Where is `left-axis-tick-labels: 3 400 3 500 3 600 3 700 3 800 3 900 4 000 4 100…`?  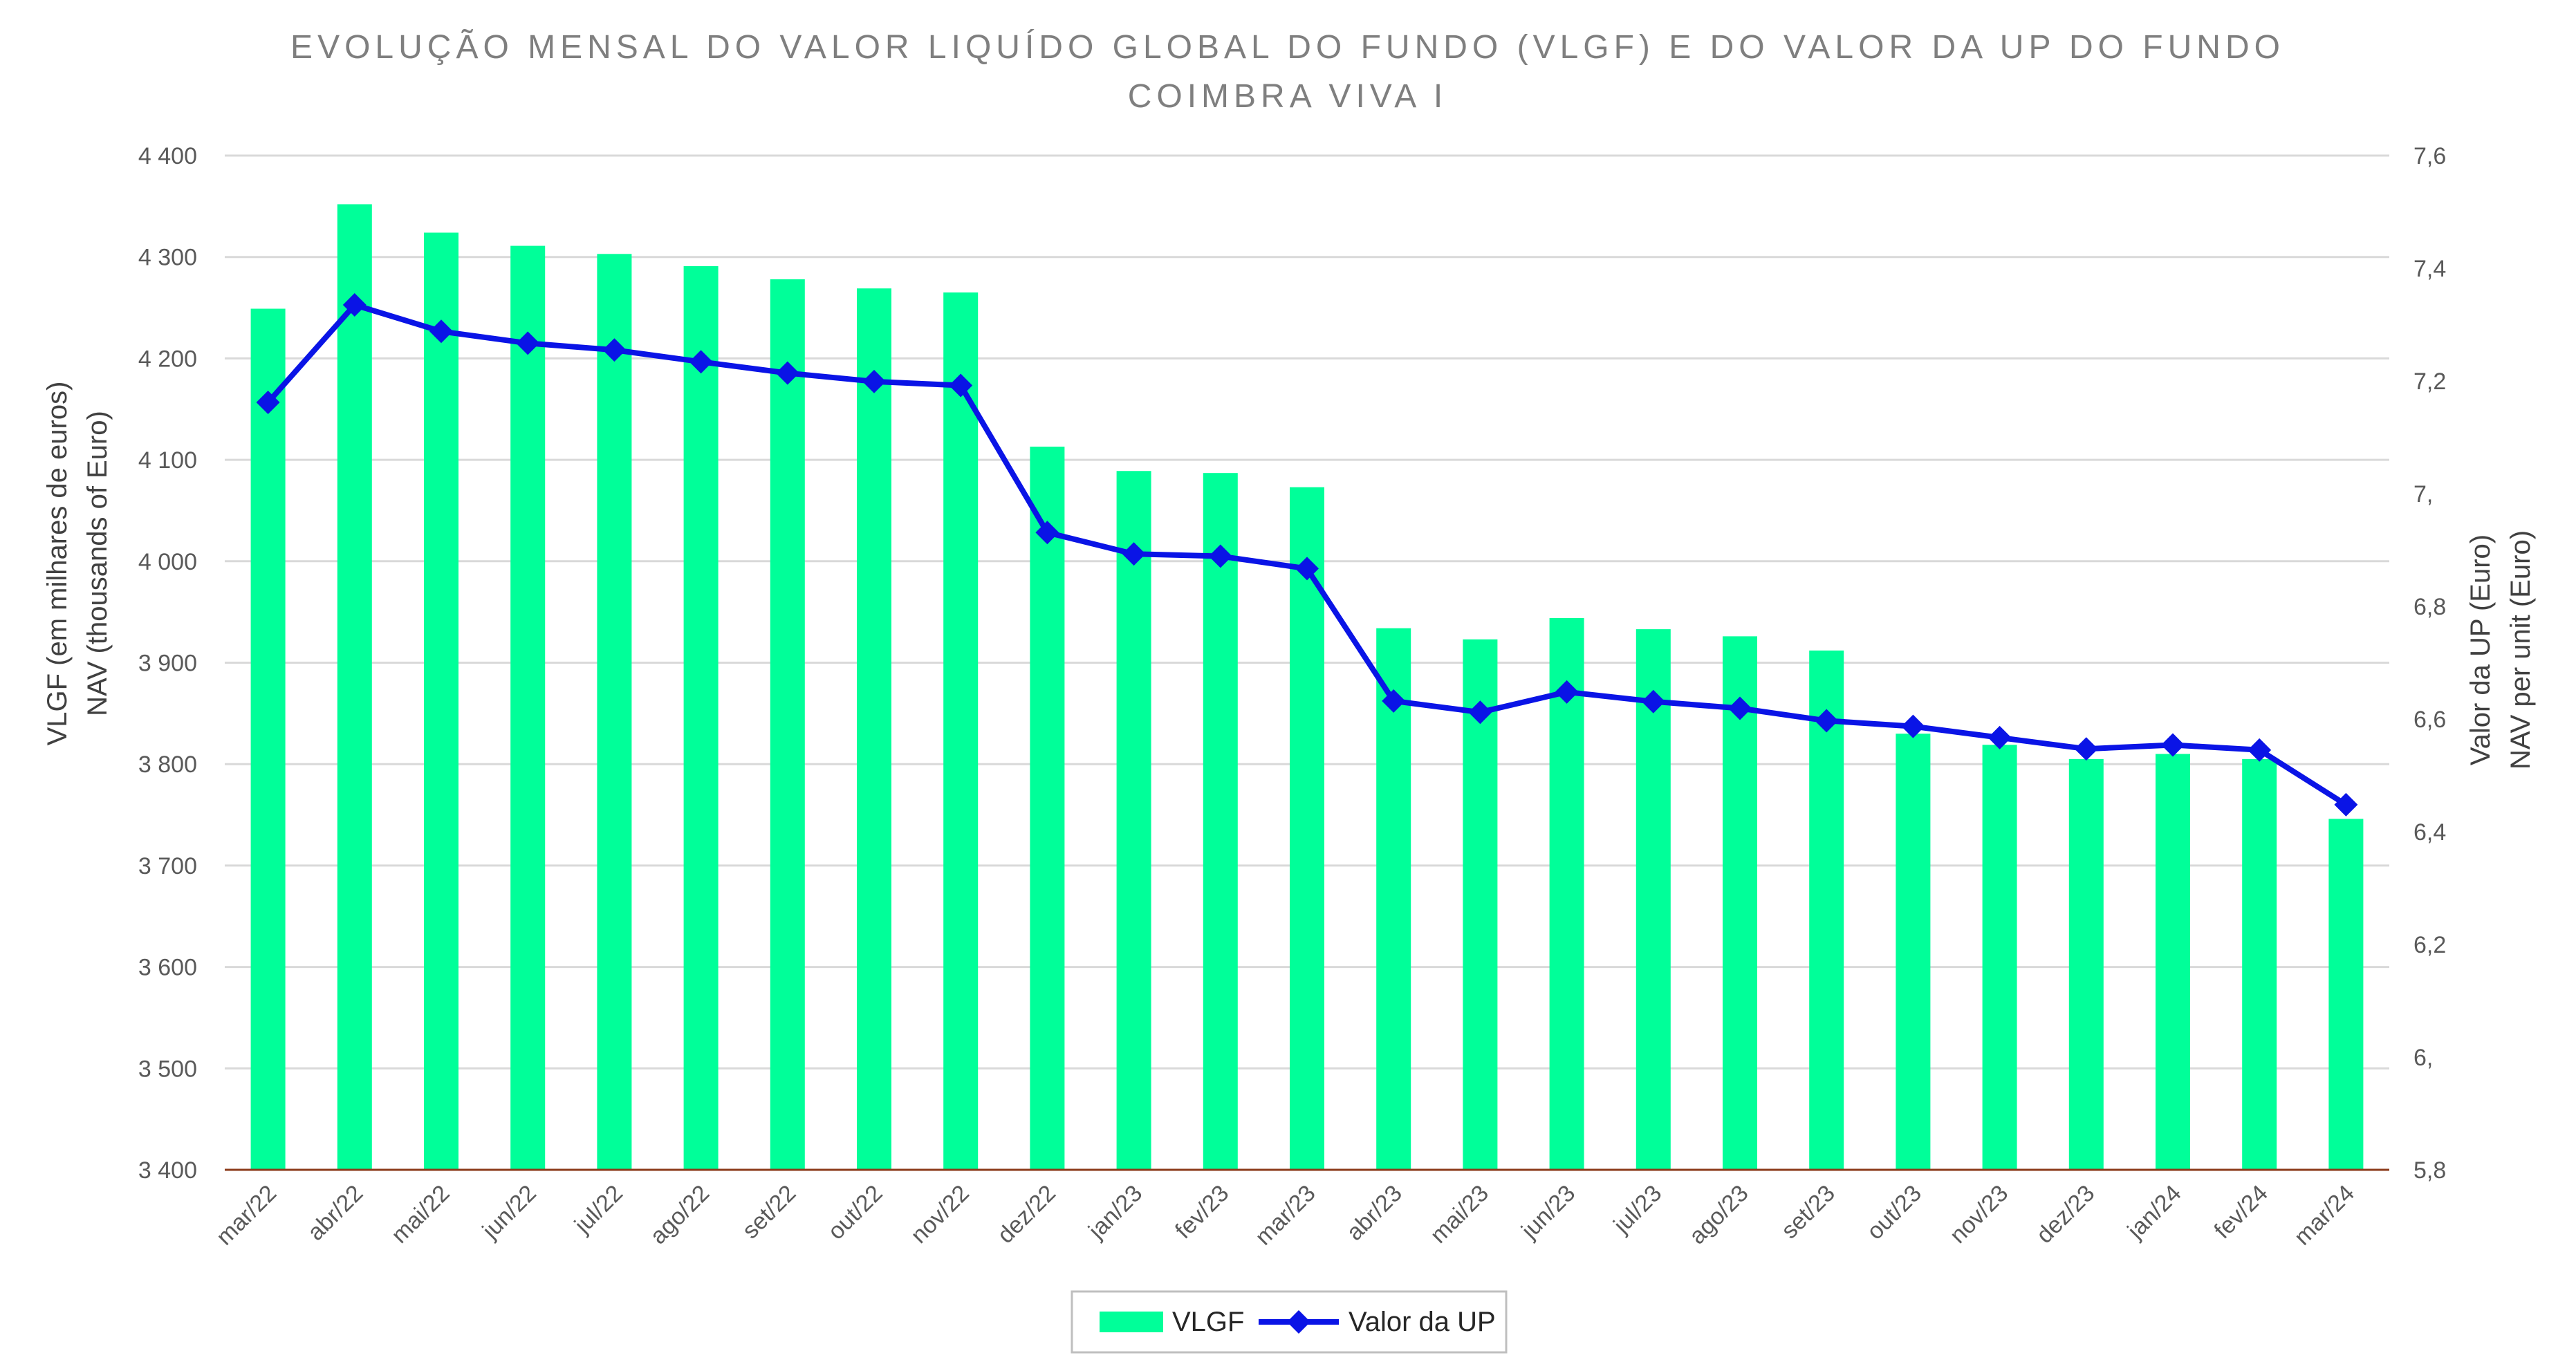 left-axis-tick-labels: 3 400 3 500 3 600 3 700 3 800 3 900 4 000 4 100… is located at coordinates (168, 663).